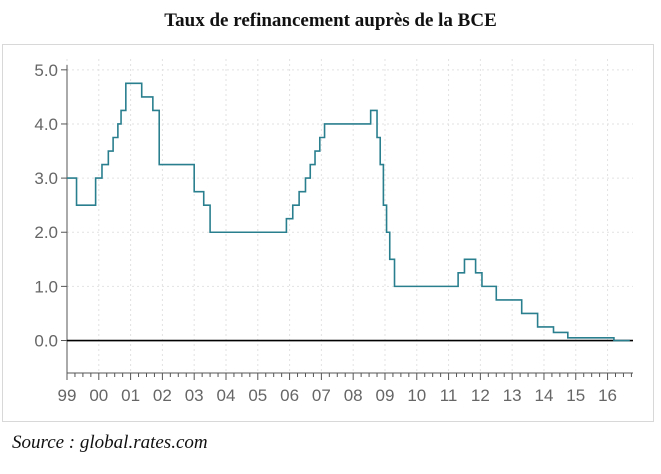  Describe the element at coordinates (607, 395) in the screenshot. I see `x-tick-label: 16` at that location.